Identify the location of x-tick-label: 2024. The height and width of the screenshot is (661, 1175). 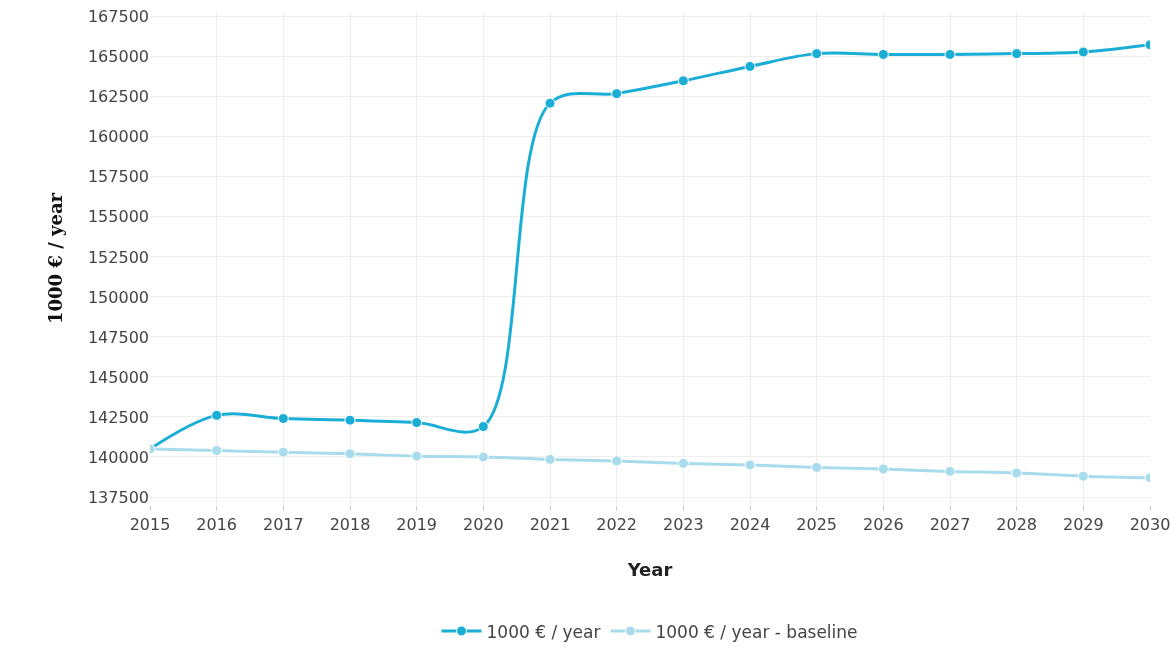
(750, 525).